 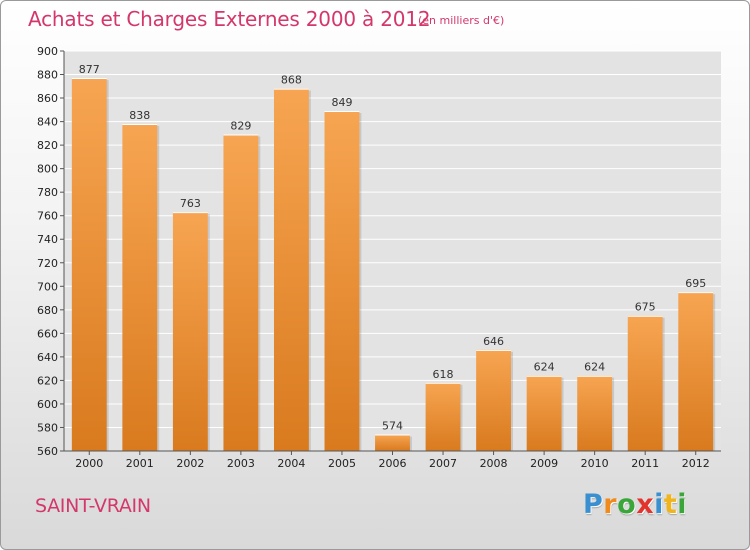 What do you see at coordinates (392, 442) in the screenshot?
I see `bar-2006` at bounding box center [392, 442].